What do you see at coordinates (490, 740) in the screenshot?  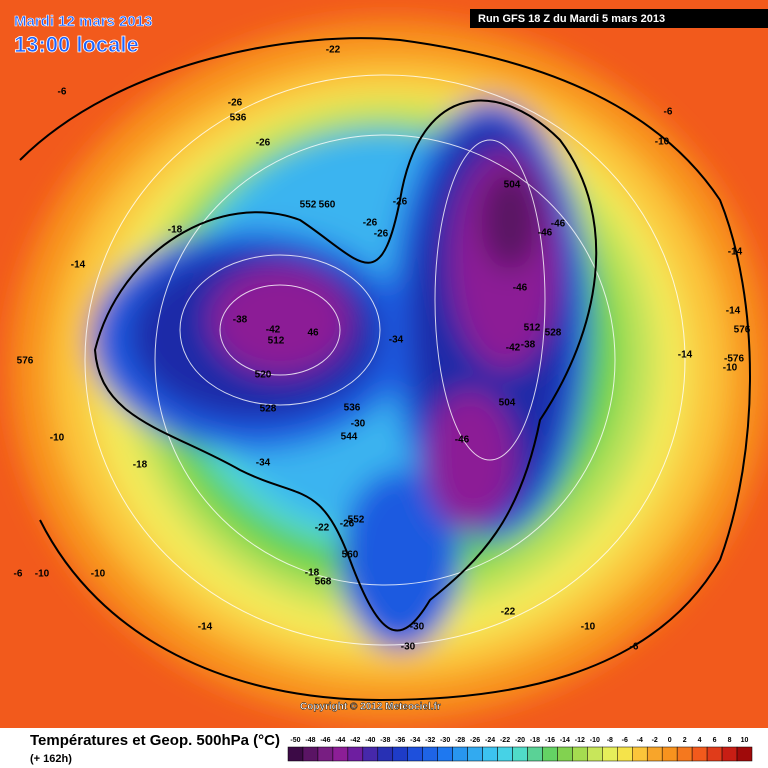 I see `legend-tick: -24` at bounding box center [490, 740].